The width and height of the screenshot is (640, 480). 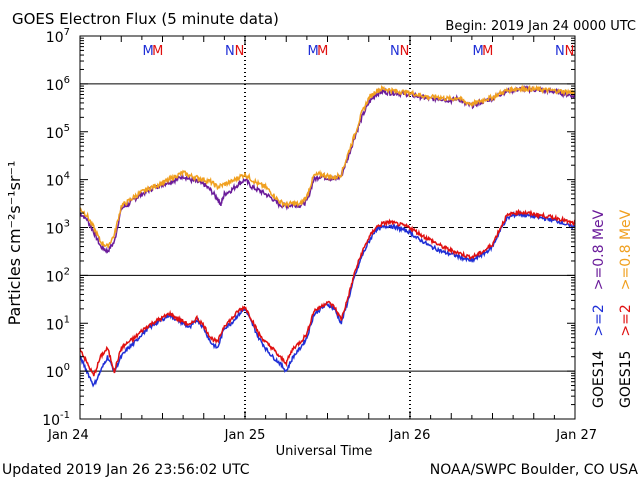 I want to click on chart-title: GOES Electron Flux (5 minute data), so click(x=145, y=19).